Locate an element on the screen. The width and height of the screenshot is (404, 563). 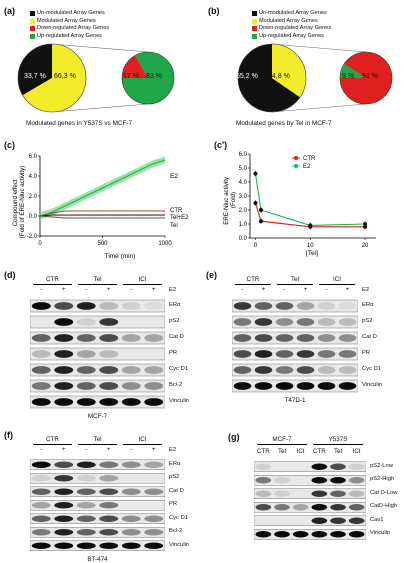
y-tick-label: 5.0 is located at coordinates (243, 169).